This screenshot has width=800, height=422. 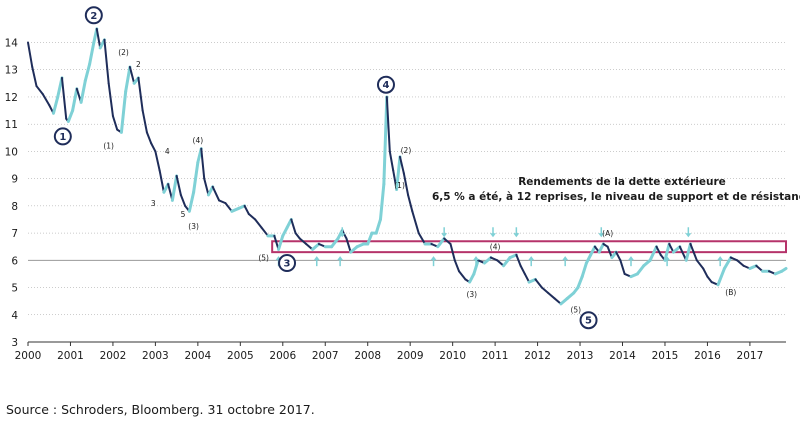 What do you see at coordinates (11, 98) in the screenshot?
I see `y-tick-label: 12` at bounding box center [11, 98].